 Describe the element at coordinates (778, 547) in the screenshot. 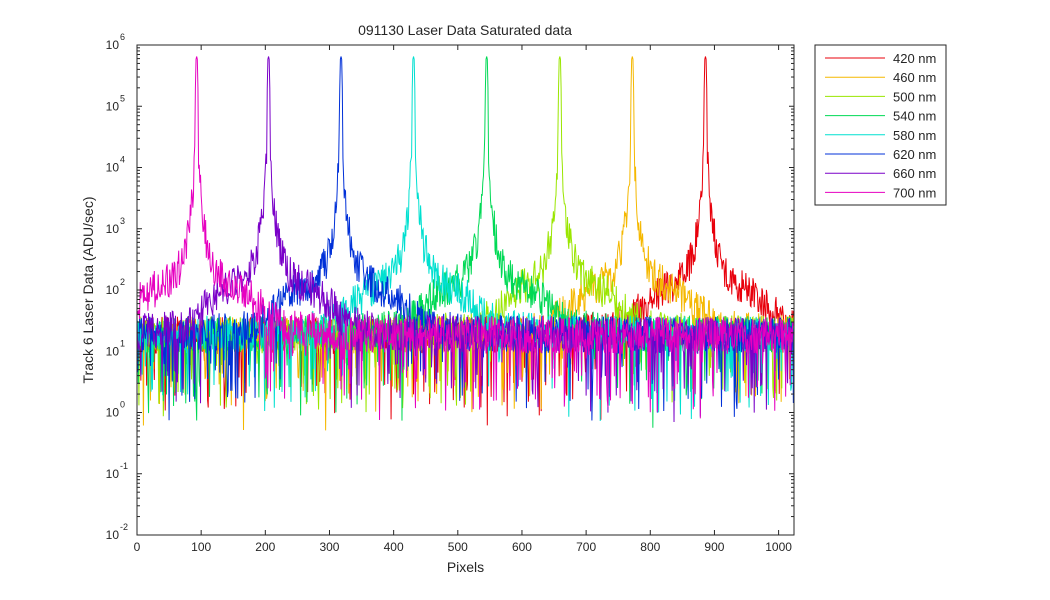

I see `x-tick-label: 1000` at that location.